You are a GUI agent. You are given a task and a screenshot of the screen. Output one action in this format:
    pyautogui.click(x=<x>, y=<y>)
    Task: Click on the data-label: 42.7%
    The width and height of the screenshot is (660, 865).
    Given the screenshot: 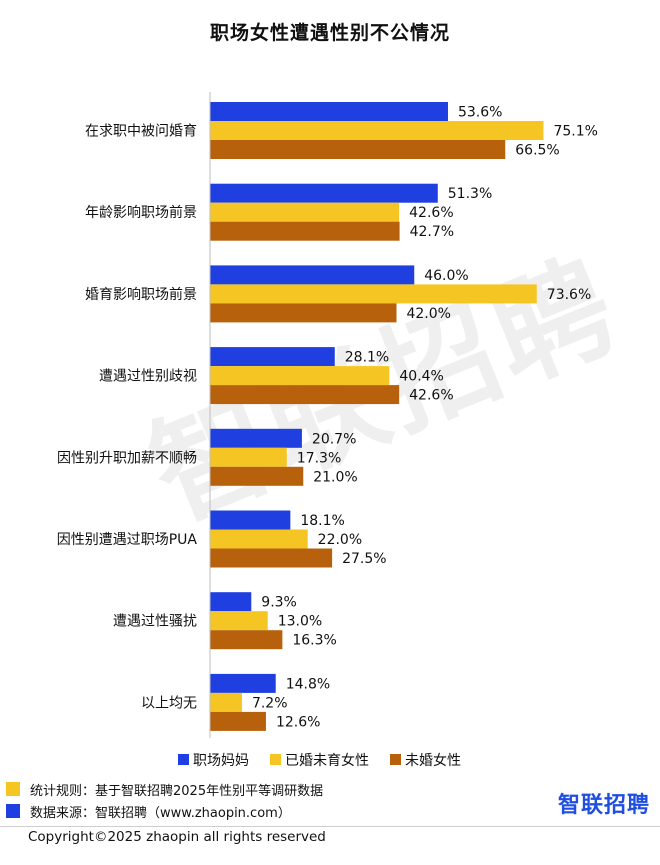 What is the action you would take?
    pyautogui.click(x=432, y=232)
    